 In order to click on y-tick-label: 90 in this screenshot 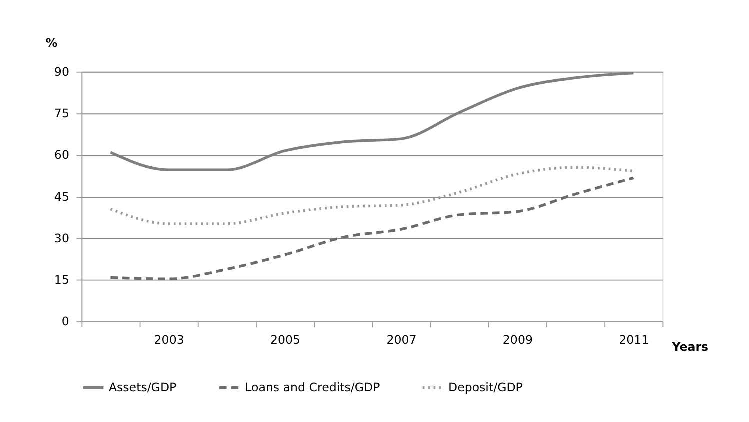, I will do `click(62, 71)`.